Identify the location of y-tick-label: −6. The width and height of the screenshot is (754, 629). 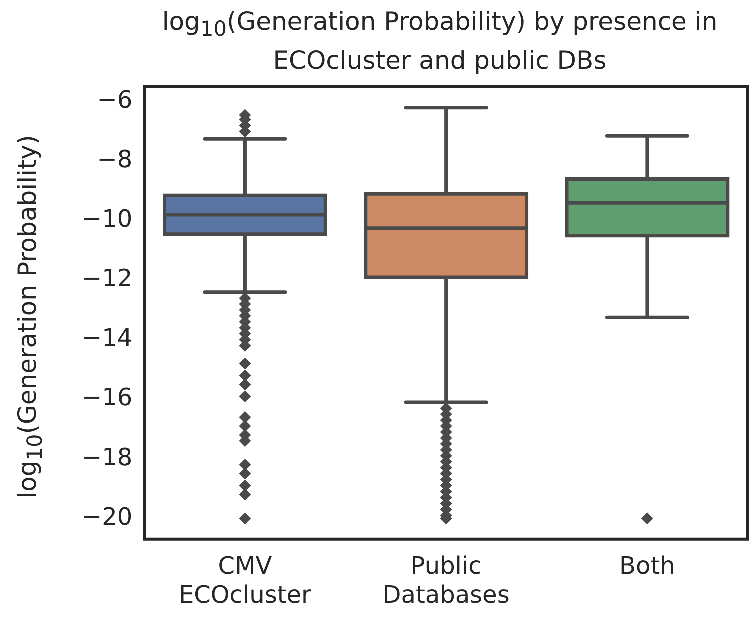
(115, 100).